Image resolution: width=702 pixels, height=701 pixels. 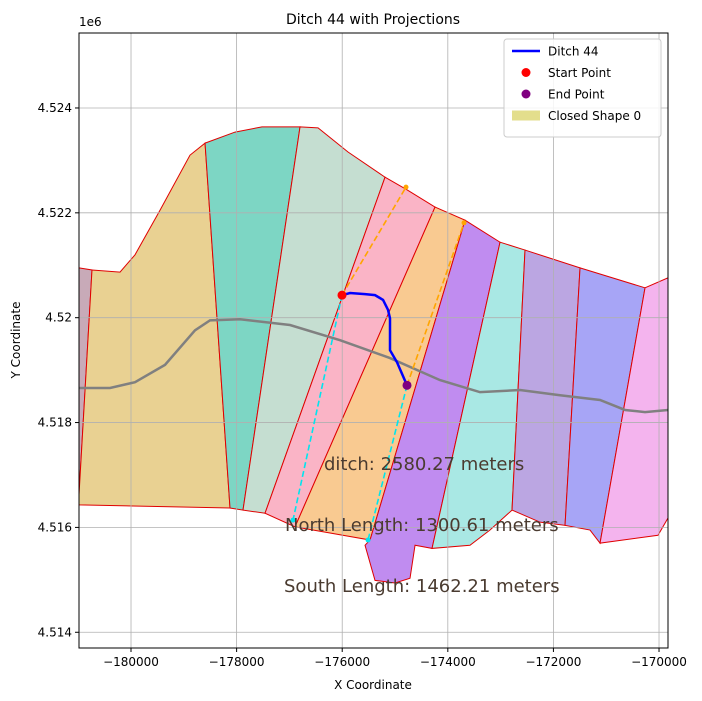 What do you see at coordinates (55, 527) in the screenshot?
I see `y-tick-label: 4.516` at bounding box center [55, 527].